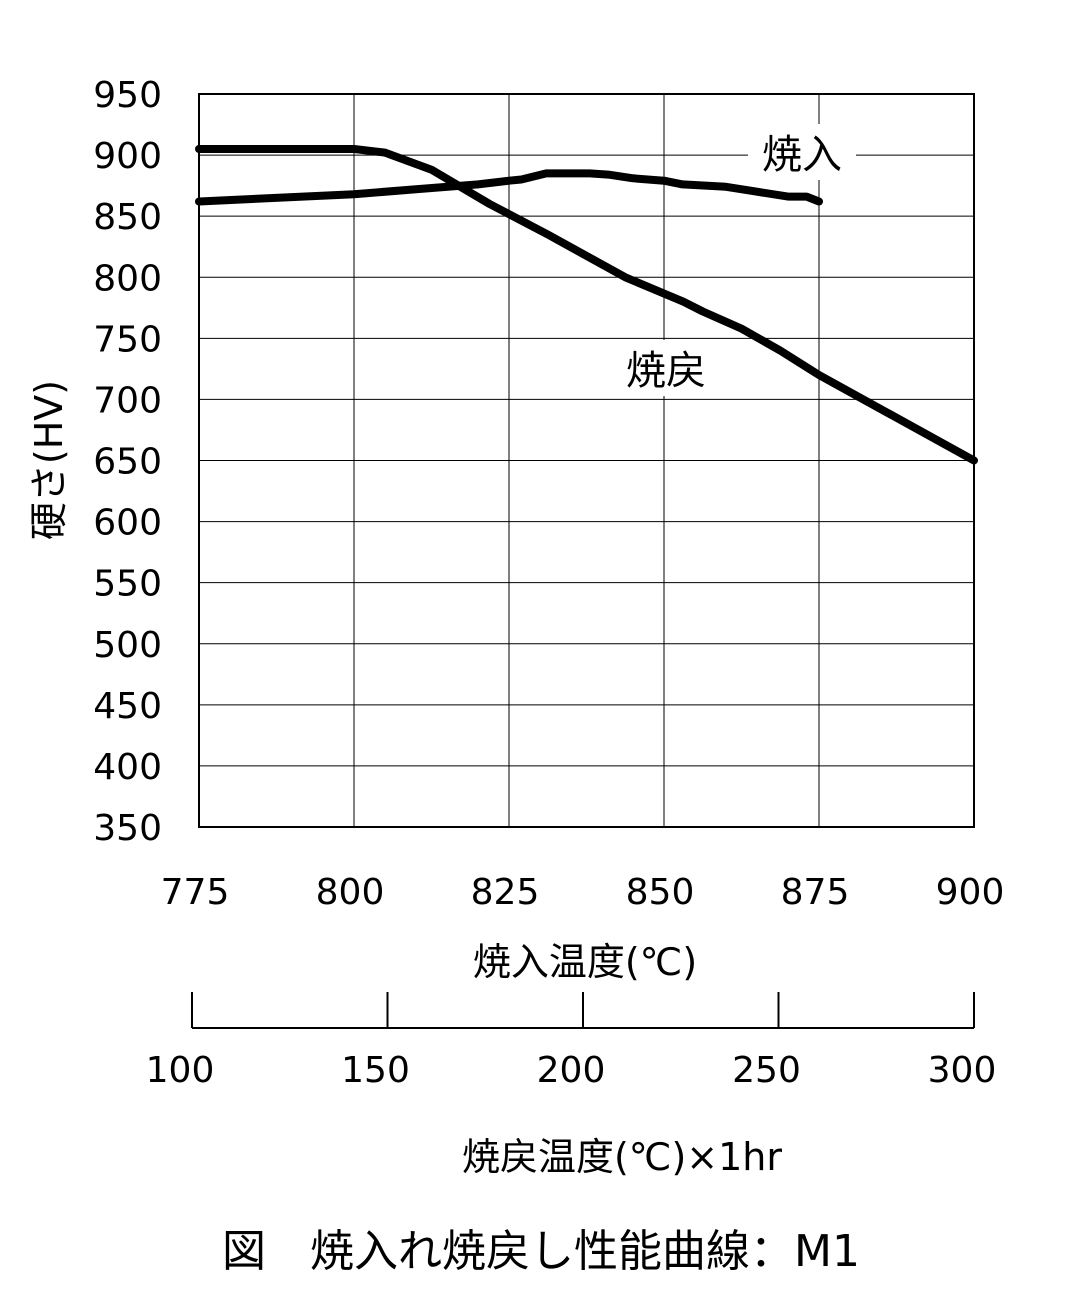 This screenshot has height=1311, width=1083. What do you see at coordinates (49, 460) in the screenshot?
I see `y-axis-title: 硬さ(HV)` at bounding box center [49, 460].